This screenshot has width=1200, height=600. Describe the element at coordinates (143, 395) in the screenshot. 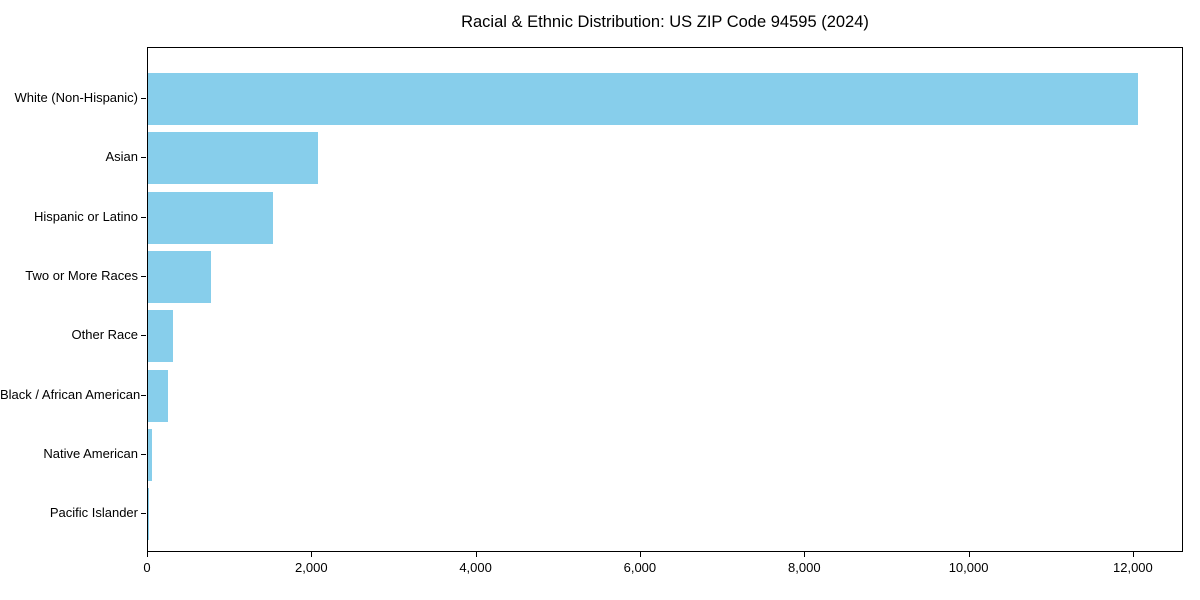

I see `y-tick-black-african-american` at that location.